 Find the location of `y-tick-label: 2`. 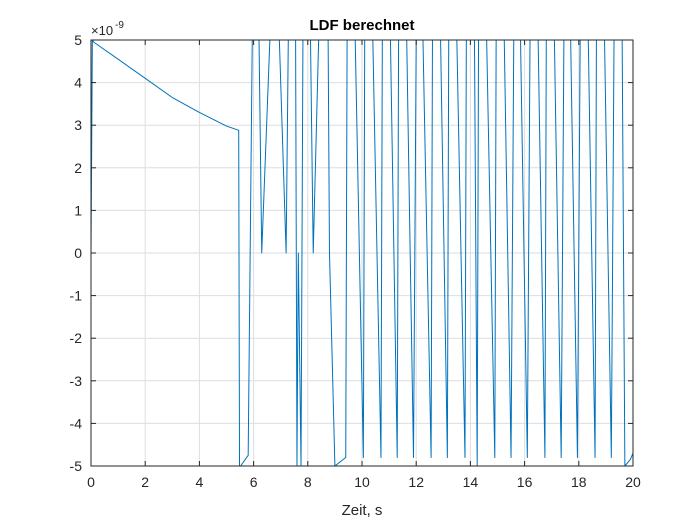

y-tick-label: 2 is located at coordinates (78, 168).